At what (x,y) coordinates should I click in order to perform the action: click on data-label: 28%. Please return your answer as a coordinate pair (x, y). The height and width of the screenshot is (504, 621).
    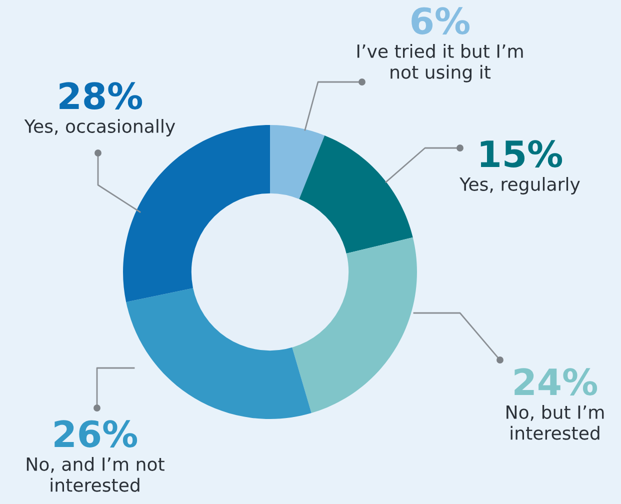
    Looking at the image, I should click on (101, 96).